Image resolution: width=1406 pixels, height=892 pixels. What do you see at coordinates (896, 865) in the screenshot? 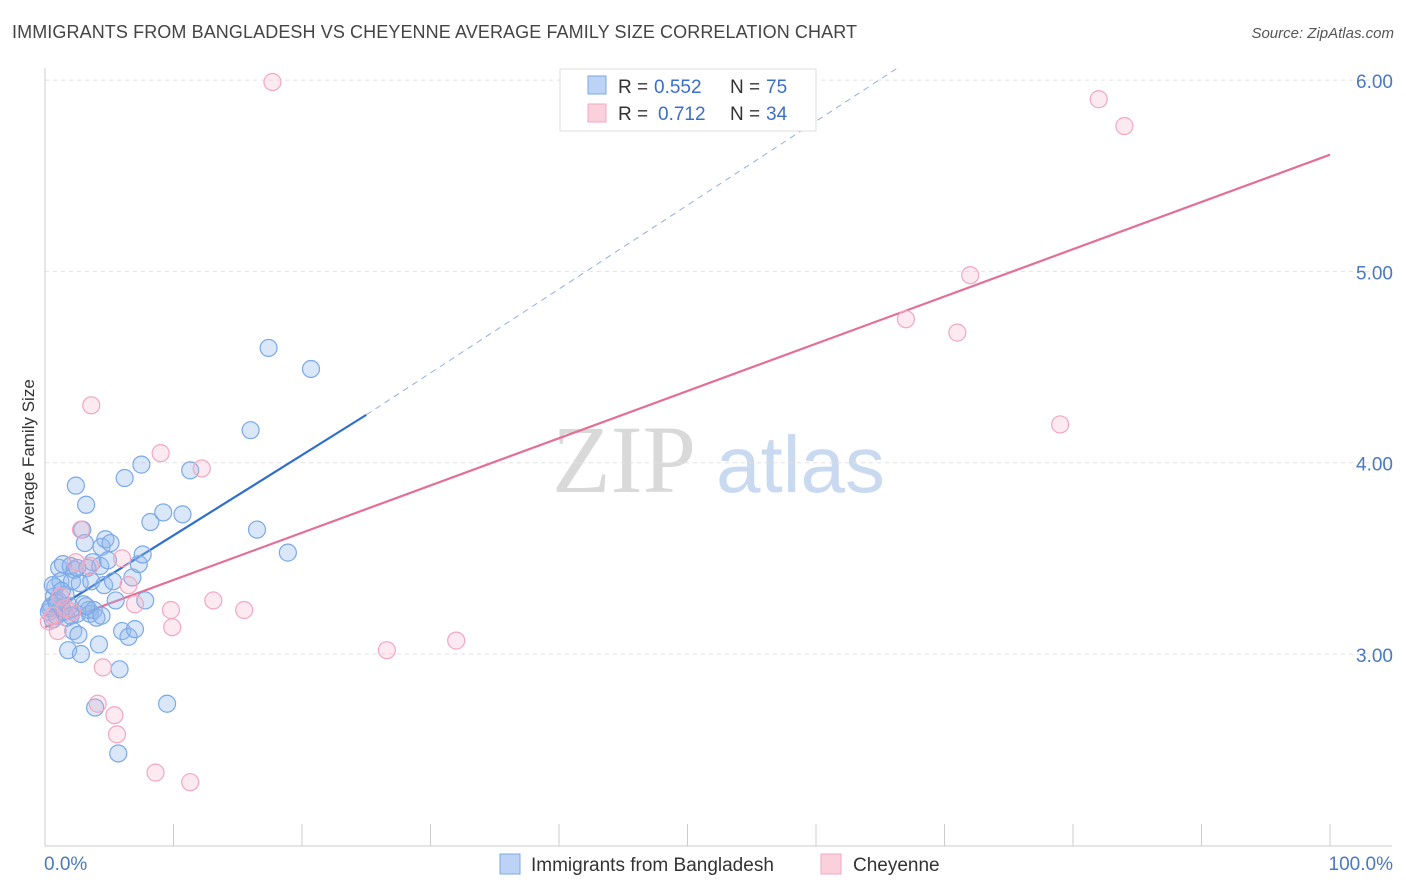
I see `series-legend-label-cheyenne: Cheyenne` at bounding box center [896, 865].